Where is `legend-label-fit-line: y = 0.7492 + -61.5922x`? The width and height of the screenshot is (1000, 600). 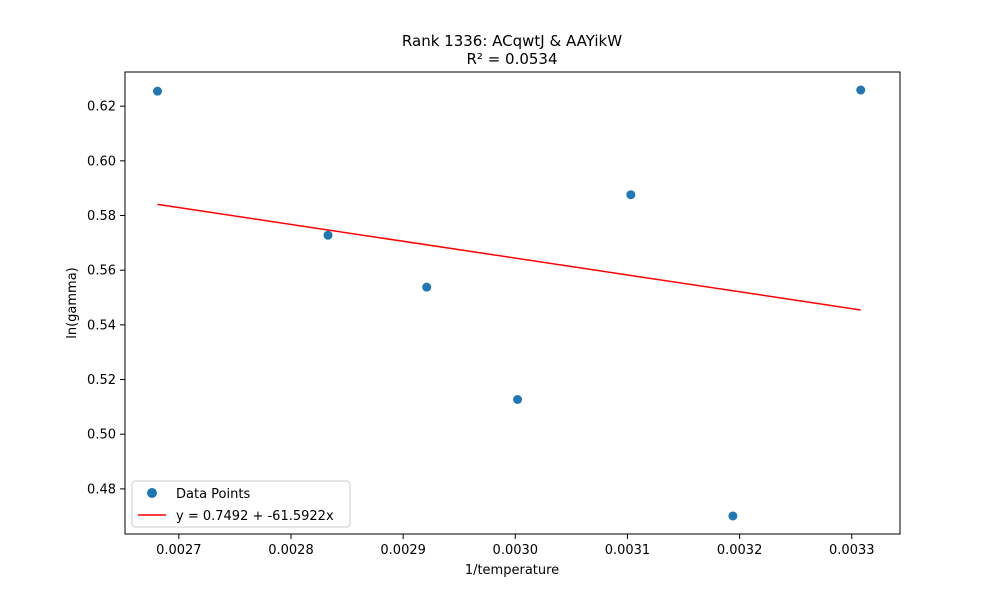
legend-label-fit-line: y = 0.7492 + -61.5922x is located at coordinates (255, 516).